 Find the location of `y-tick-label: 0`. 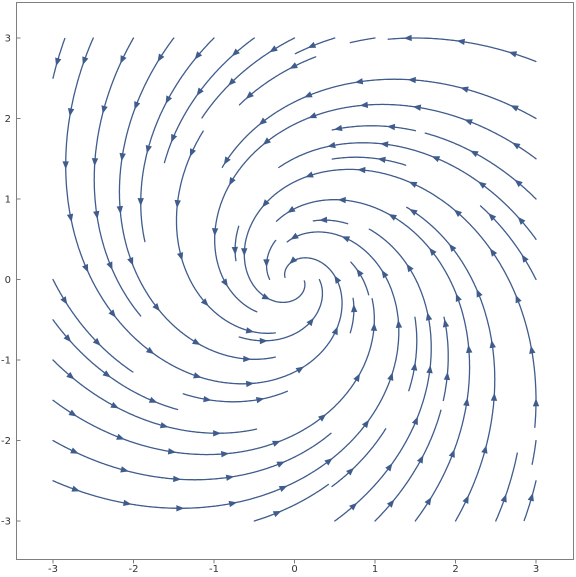

y-tick-label: 0 is located at coordinates (8, 280).